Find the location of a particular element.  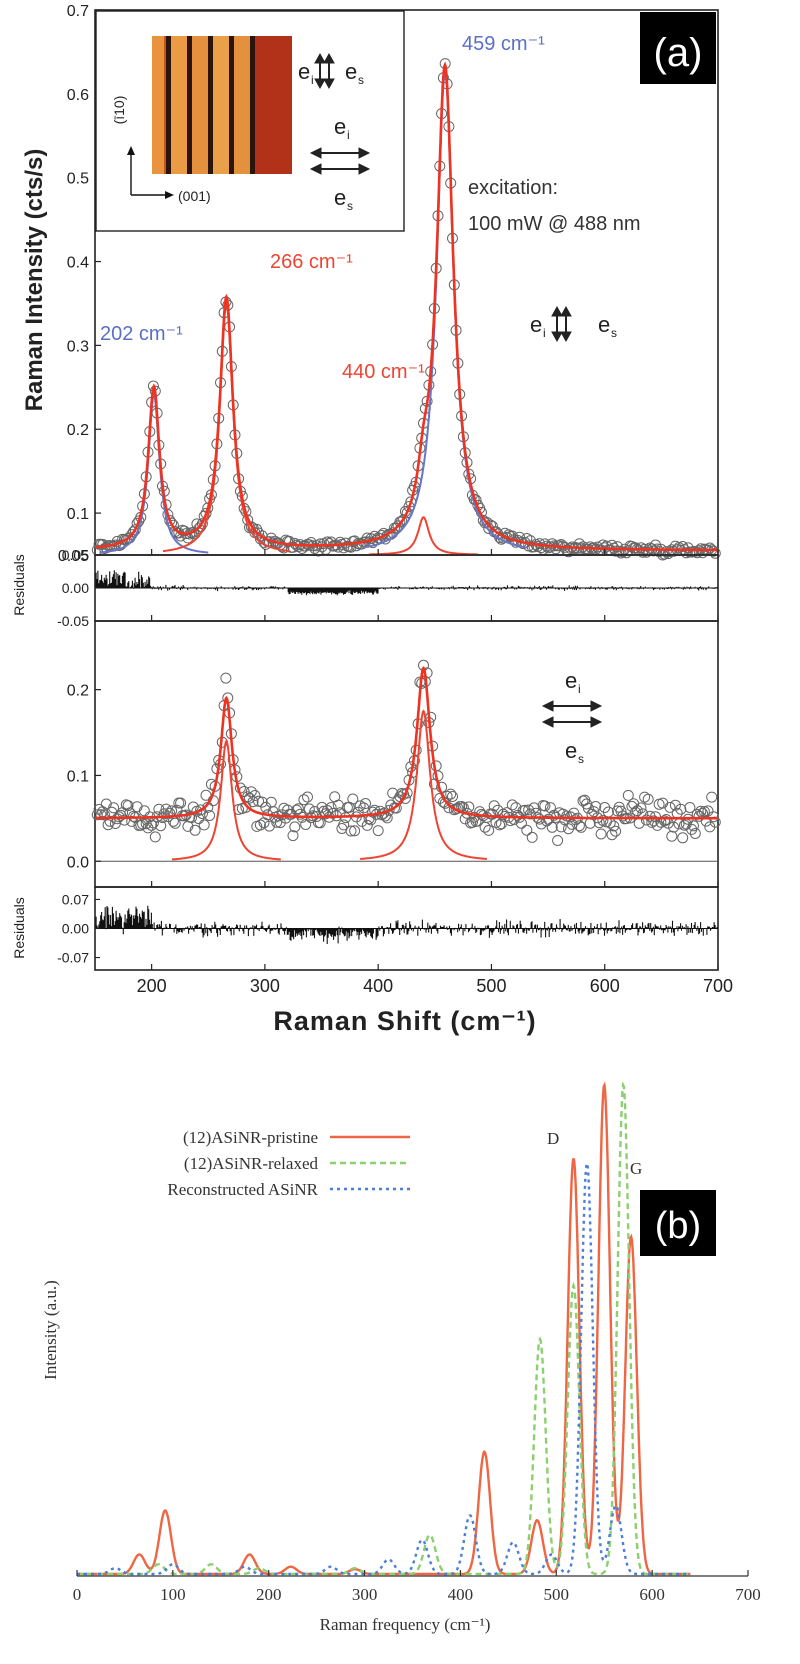

top-spectrum-y-tick-label: 0.2 is located at coordinates (78, 430).